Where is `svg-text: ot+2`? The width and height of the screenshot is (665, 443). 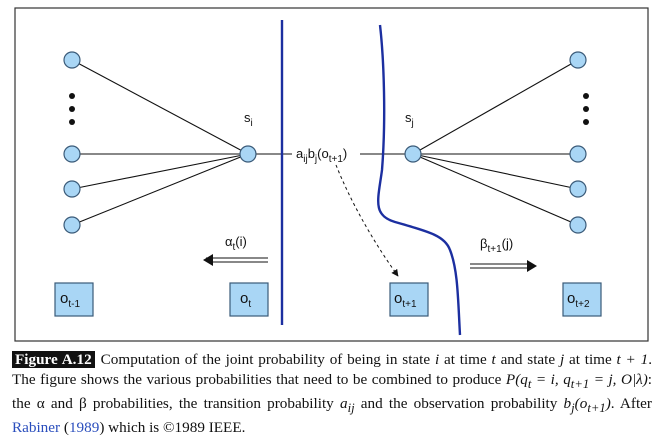 svg-text: ot+2 is located at coordinates (578, 300).